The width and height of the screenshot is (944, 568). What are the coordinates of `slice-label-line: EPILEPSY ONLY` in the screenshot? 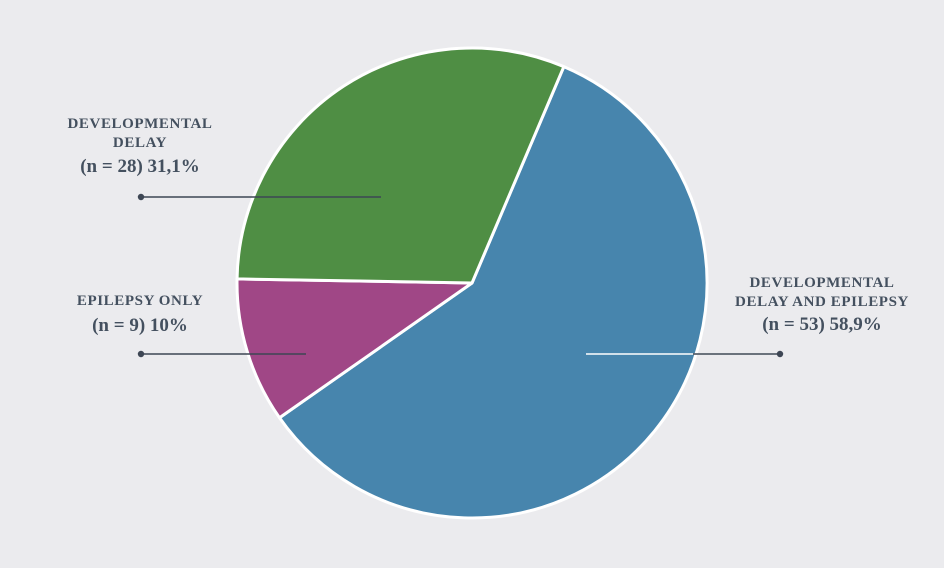 It's located at (140, 301).